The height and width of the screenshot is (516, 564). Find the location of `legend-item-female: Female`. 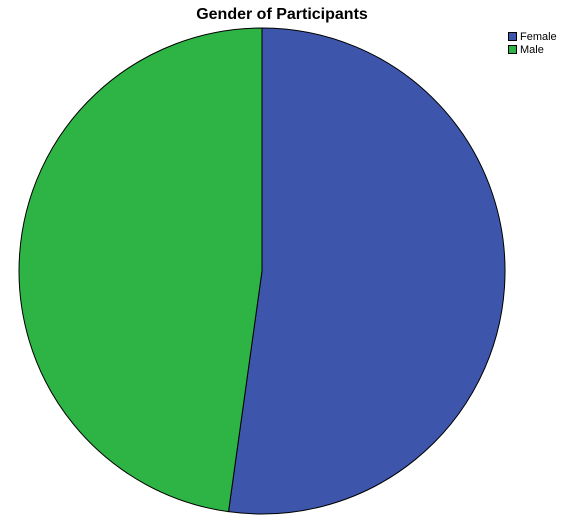

legend-item-female: Female is located at coordinates (532, 36).